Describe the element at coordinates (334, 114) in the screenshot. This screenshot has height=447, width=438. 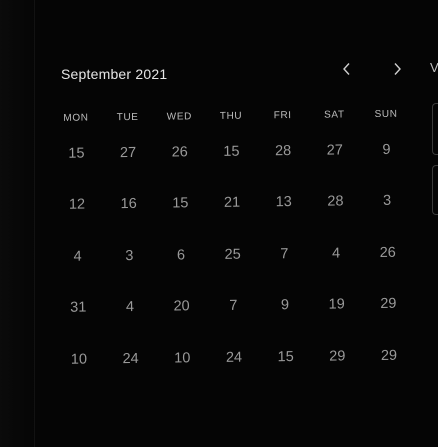
I see `weekday-label: SAT` at that location.